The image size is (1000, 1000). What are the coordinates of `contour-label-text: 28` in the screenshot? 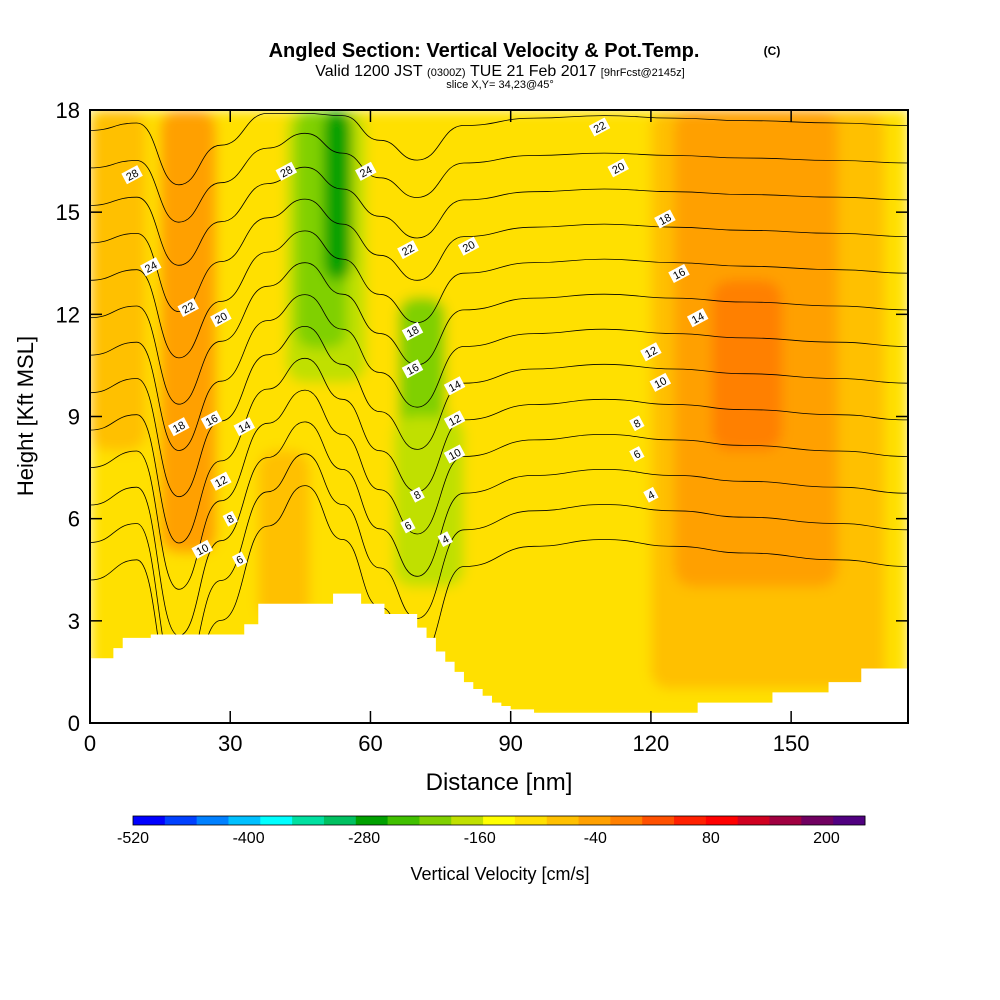 It's located at (287, 172).